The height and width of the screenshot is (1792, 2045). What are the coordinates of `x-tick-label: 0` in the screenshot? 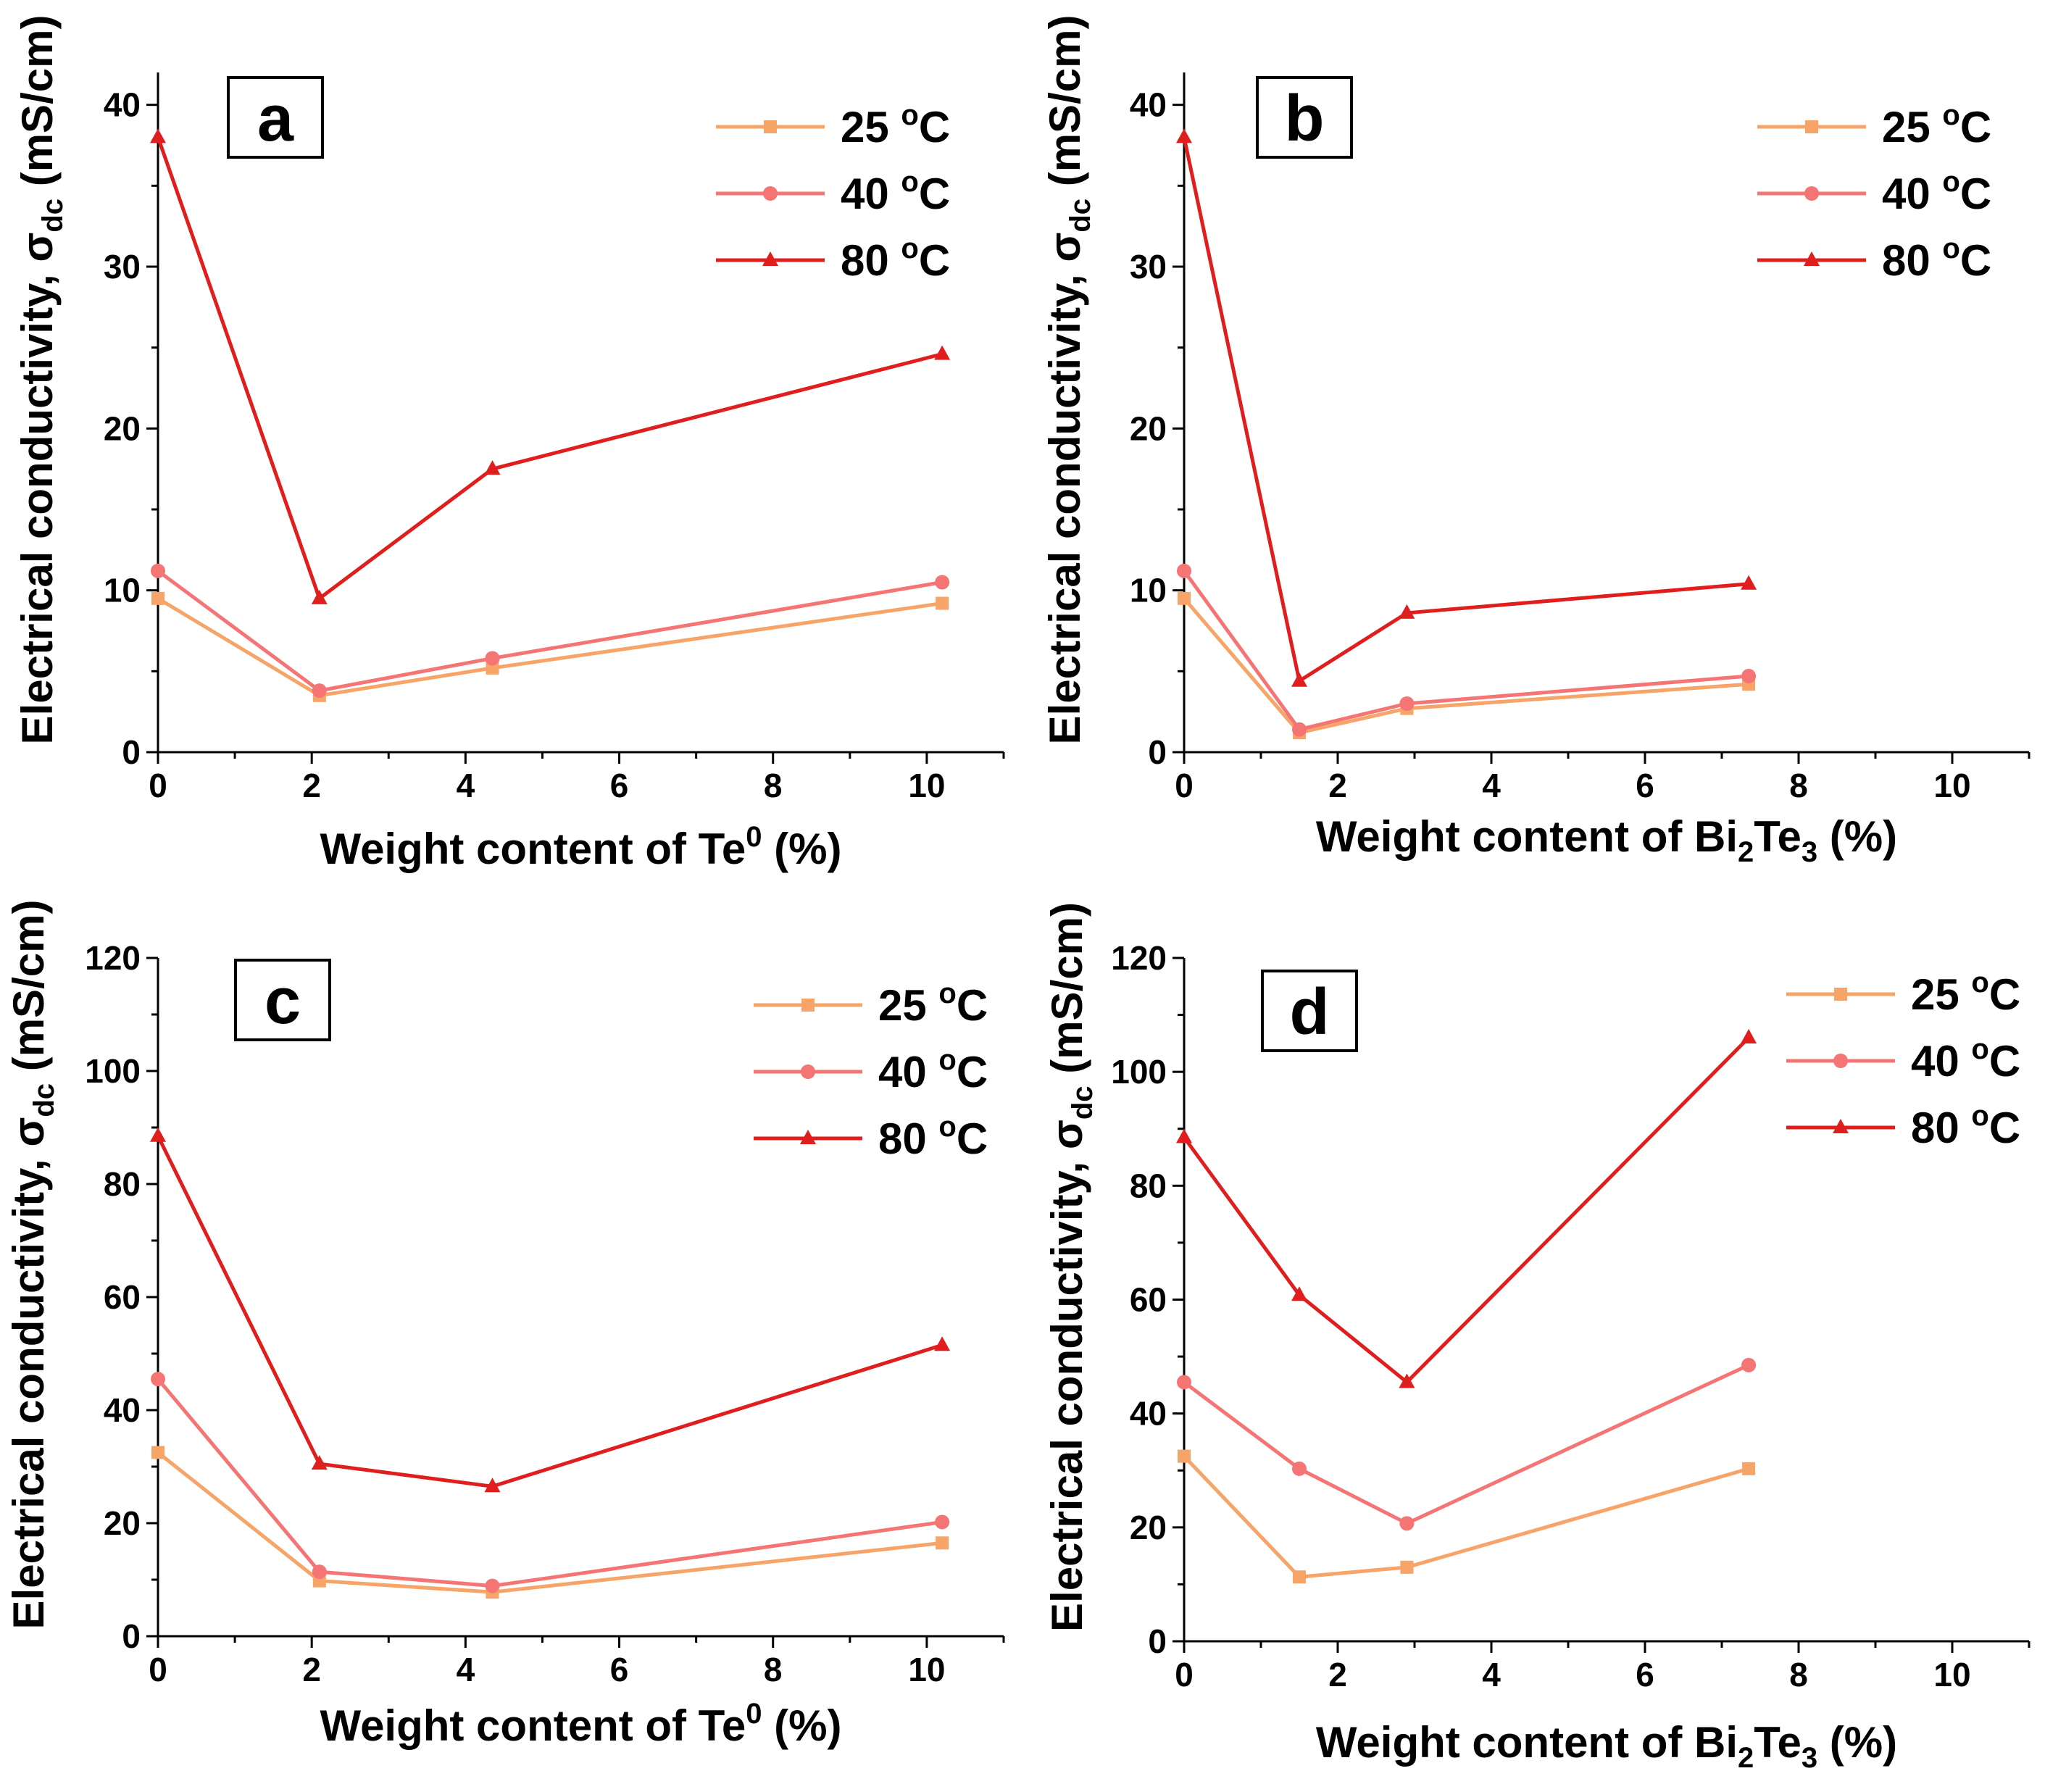 It's located at (1184, 785).